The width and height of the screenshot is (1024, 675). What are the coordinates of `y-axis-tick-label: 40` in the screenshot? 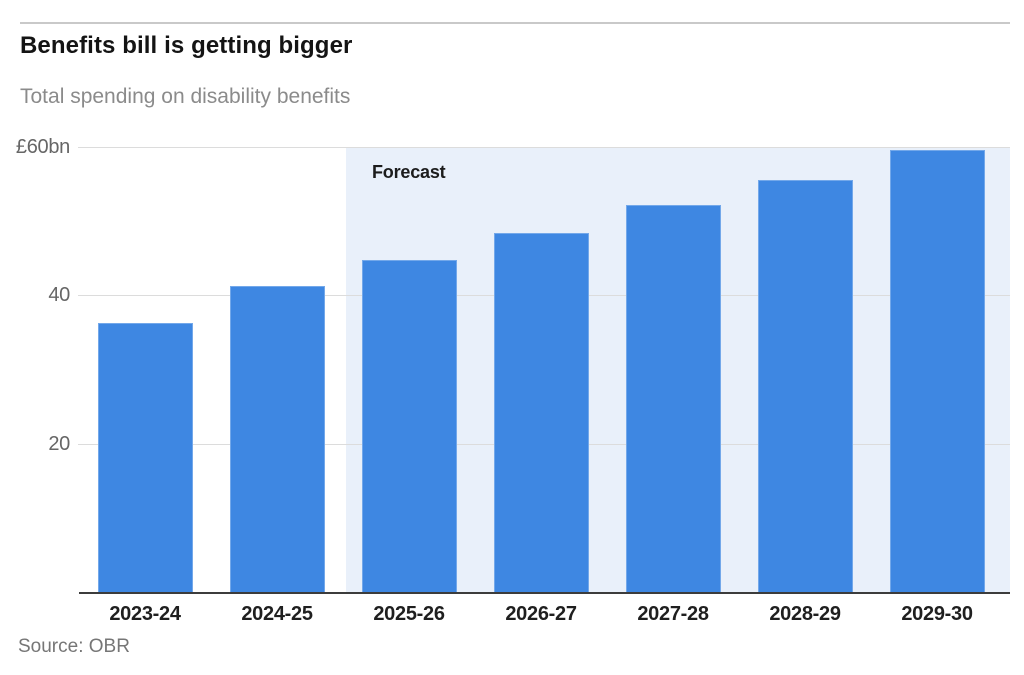 It's located at (59, 295).